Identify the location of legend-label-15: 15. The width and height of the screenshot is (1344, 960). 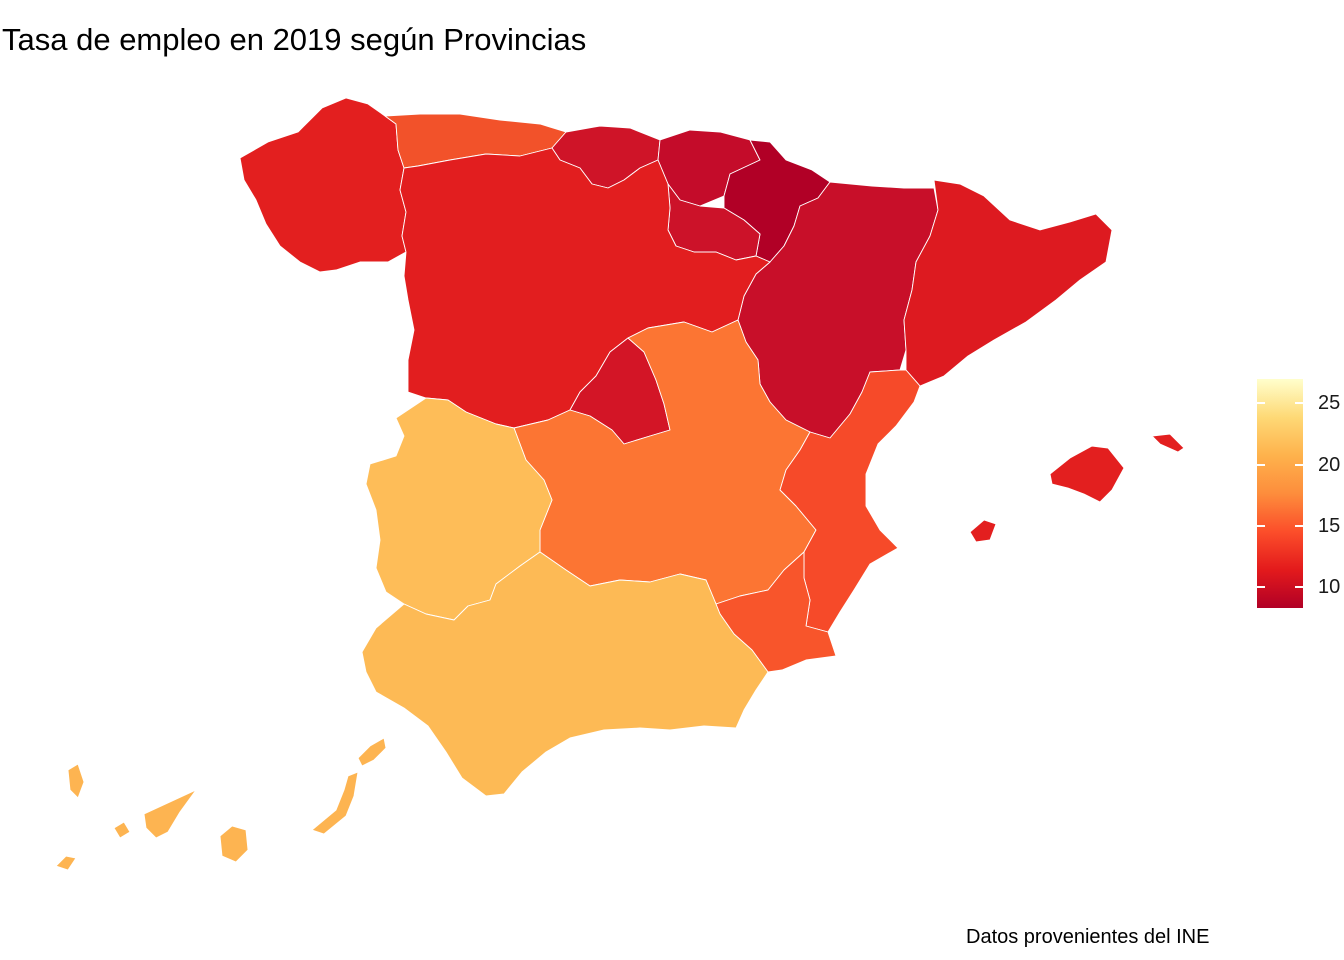
(1329, 525).